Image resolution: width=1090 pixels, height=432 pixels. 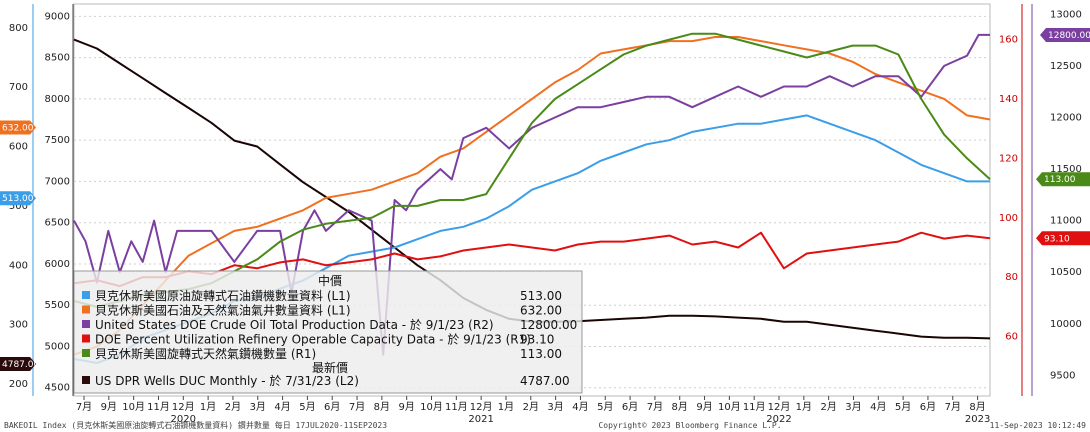 I want to click on tick-label-l2: 800, so click(x=18, y=28).